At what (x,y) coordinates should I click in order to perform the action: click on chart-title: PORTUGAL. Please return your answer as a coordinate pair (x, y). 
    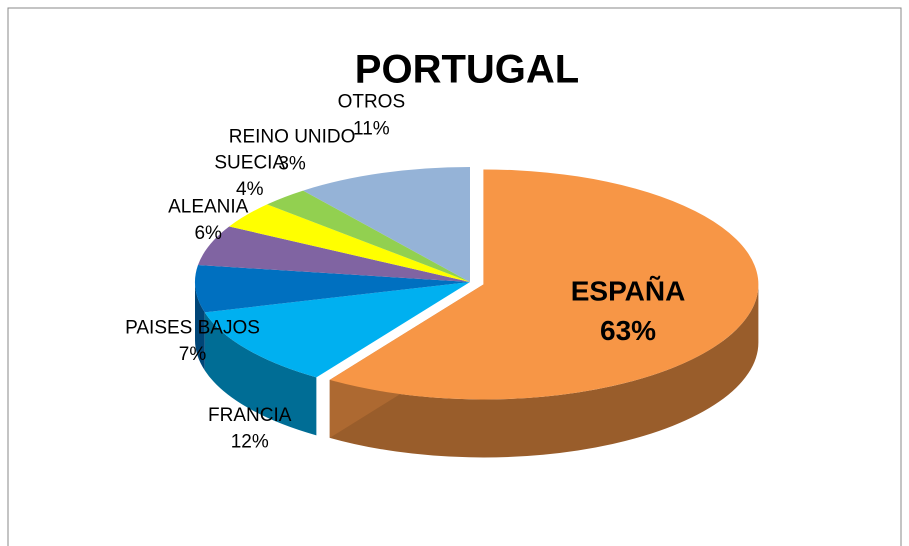
    Looking at the image, I should click on (467, 70).